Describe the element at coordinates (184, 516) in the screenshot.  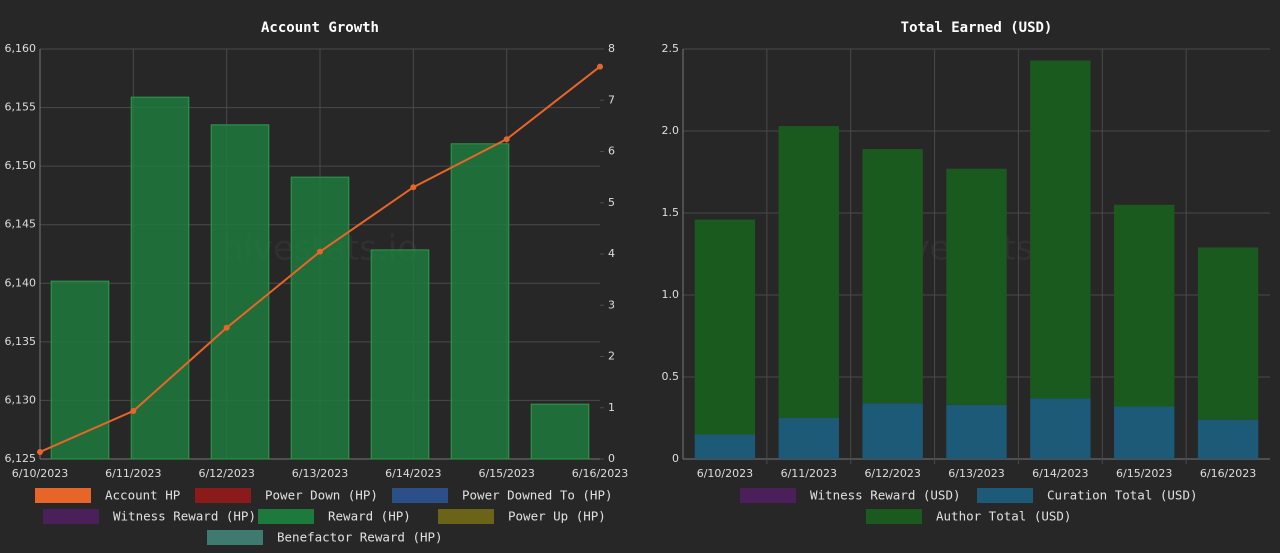
I see `legend-label: Witness Reward (HP)` at that location.